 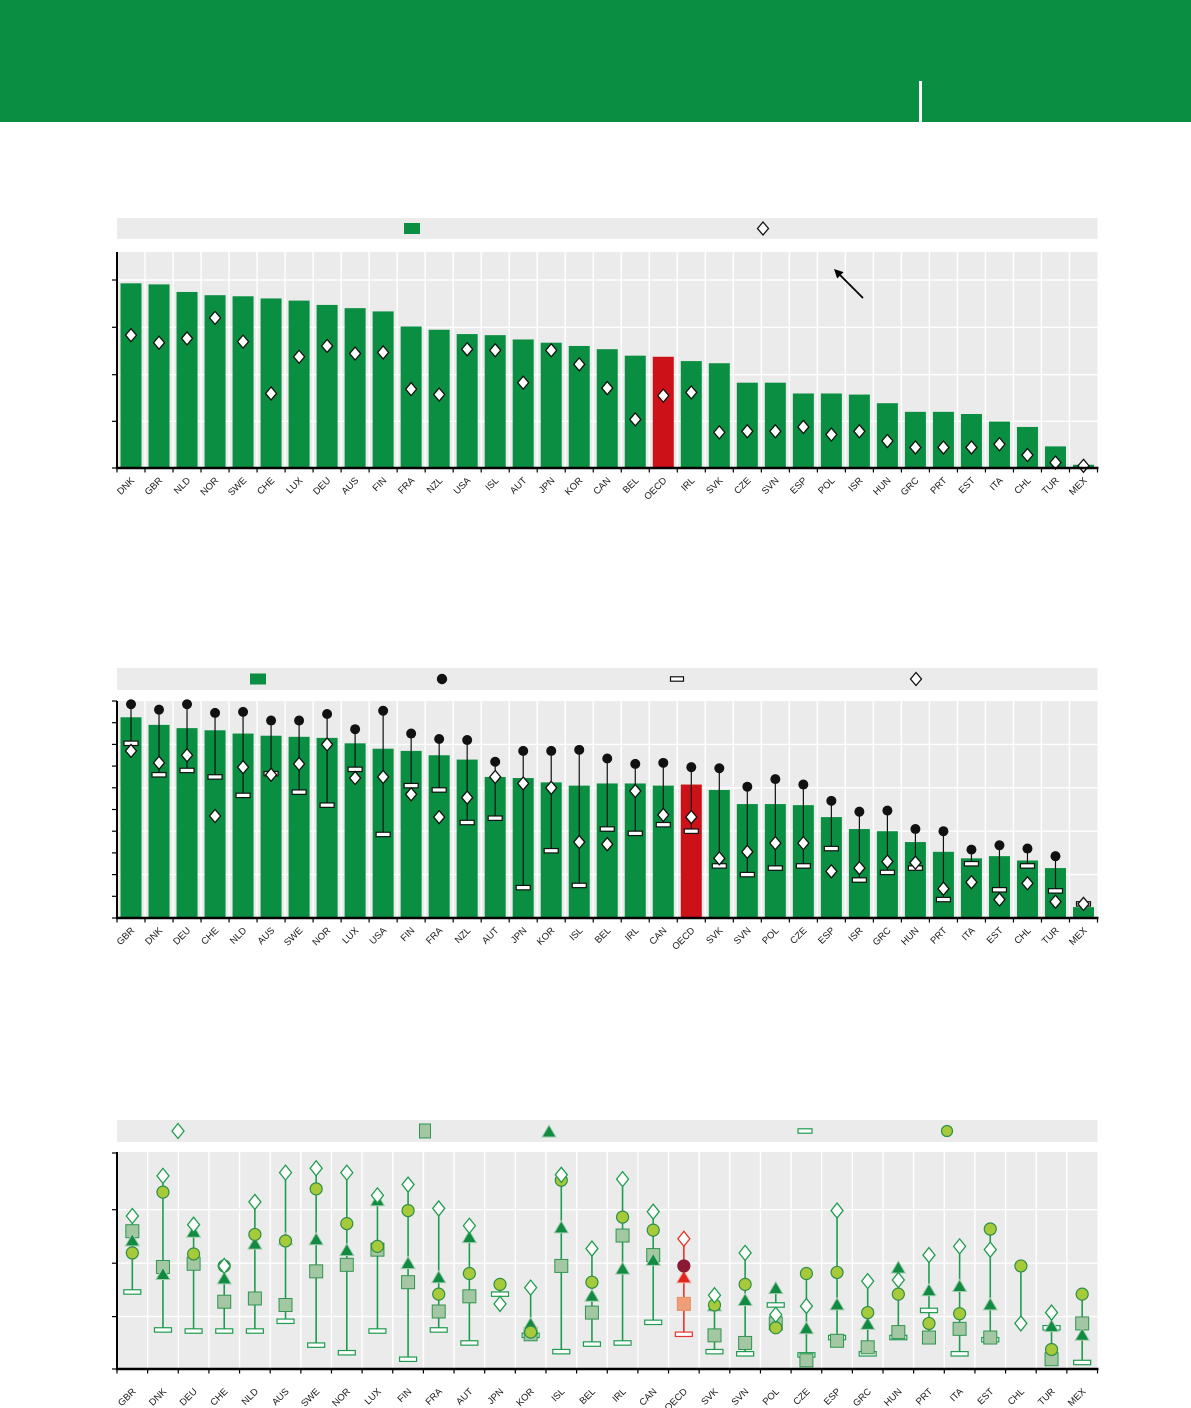 I want to click on x-label-CHL: CHL, so click(x=1016, y=1396).